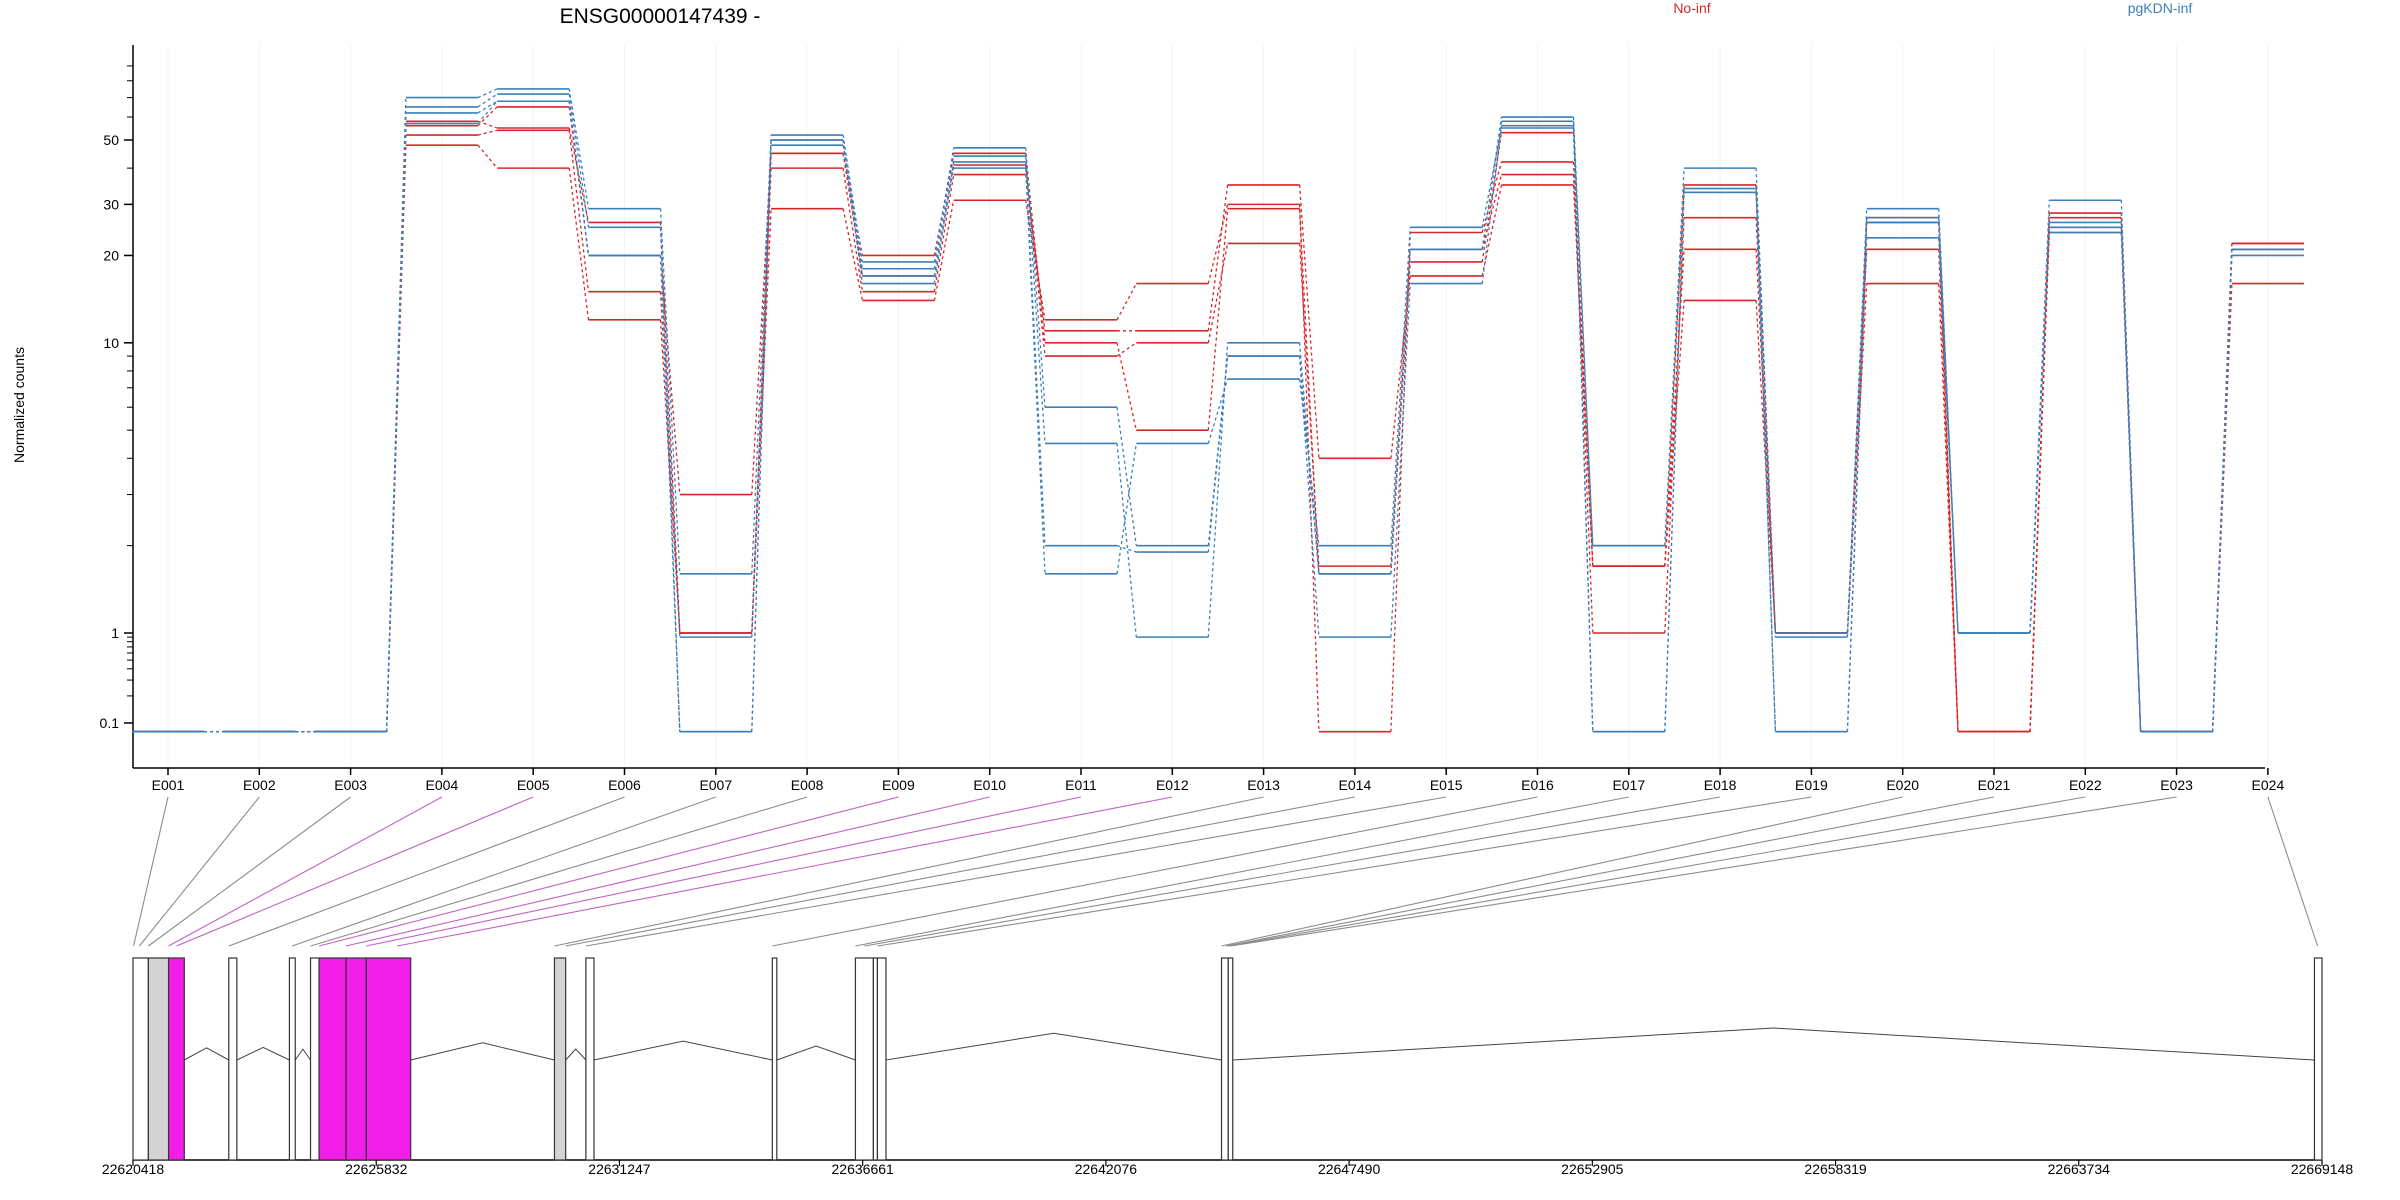 The image size is (2400, 1200). I want to click on coordinate-label: 22642076, so click(1106, 1169).